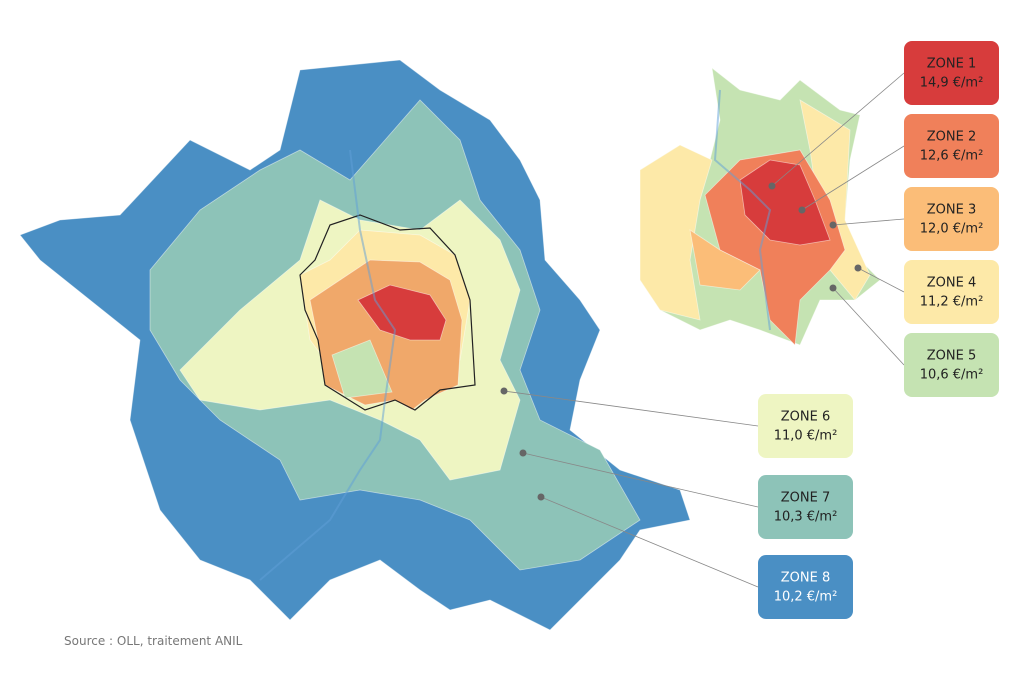 The width and height of the screenshot is (1024, 674). What do you see at coordinates (806, 597) in the screenshot?
I see `zone-price: 10,2 €/m²` at bounding box center [806, 597].